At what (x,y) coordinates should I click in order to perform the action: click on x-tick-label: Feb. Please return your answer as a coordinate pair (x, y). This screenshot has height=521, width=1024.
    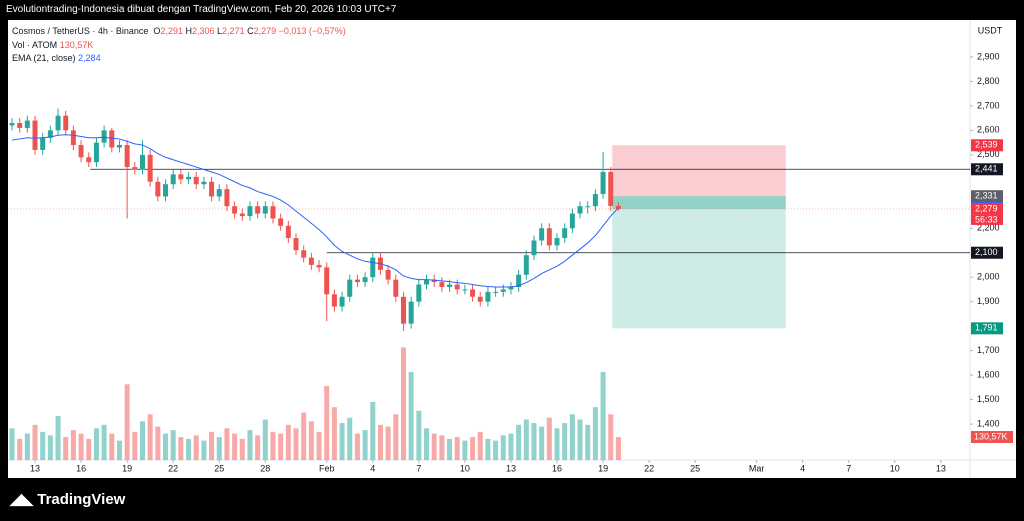
    Looking at the image, I should click on (327, 468).